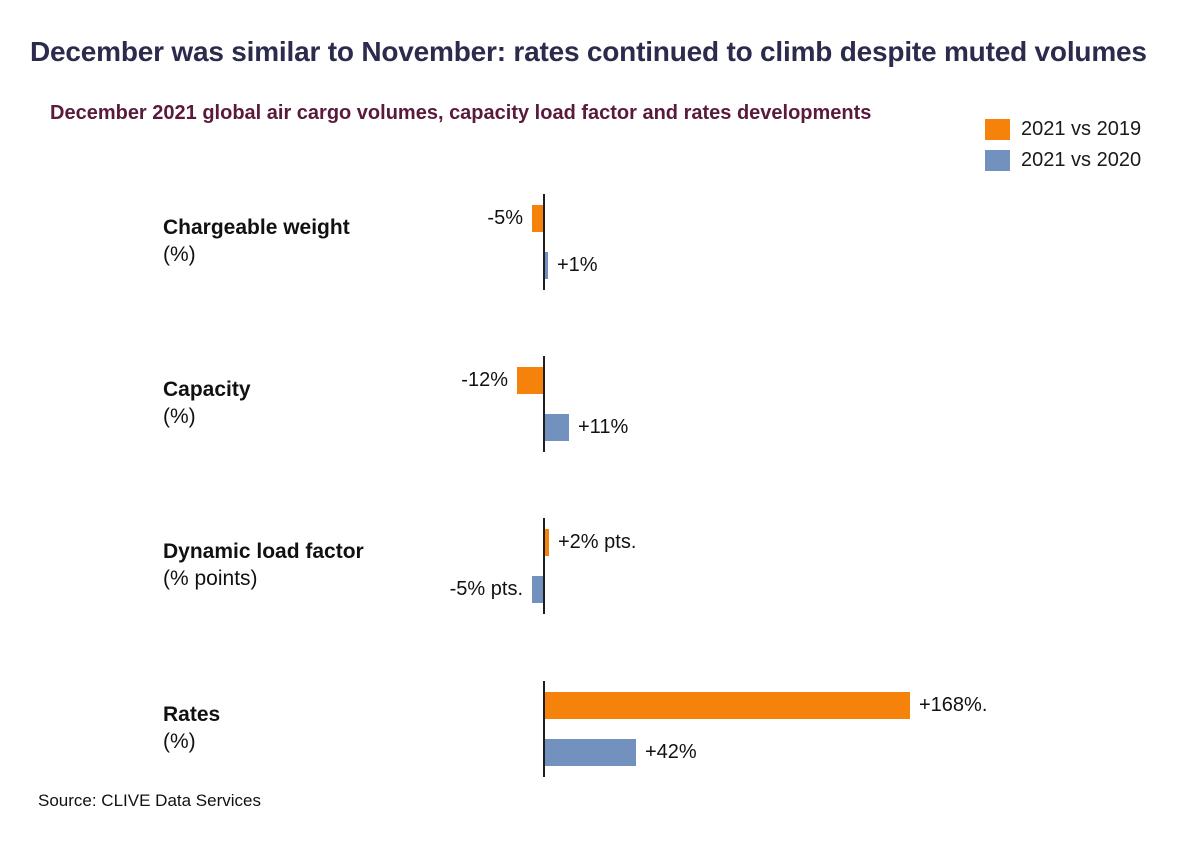 The width and height of the screenshot is (1200, 844). Describe the element at coordinates (207, 389) in the screenshot. I see `category-name: Capacity` at that location.